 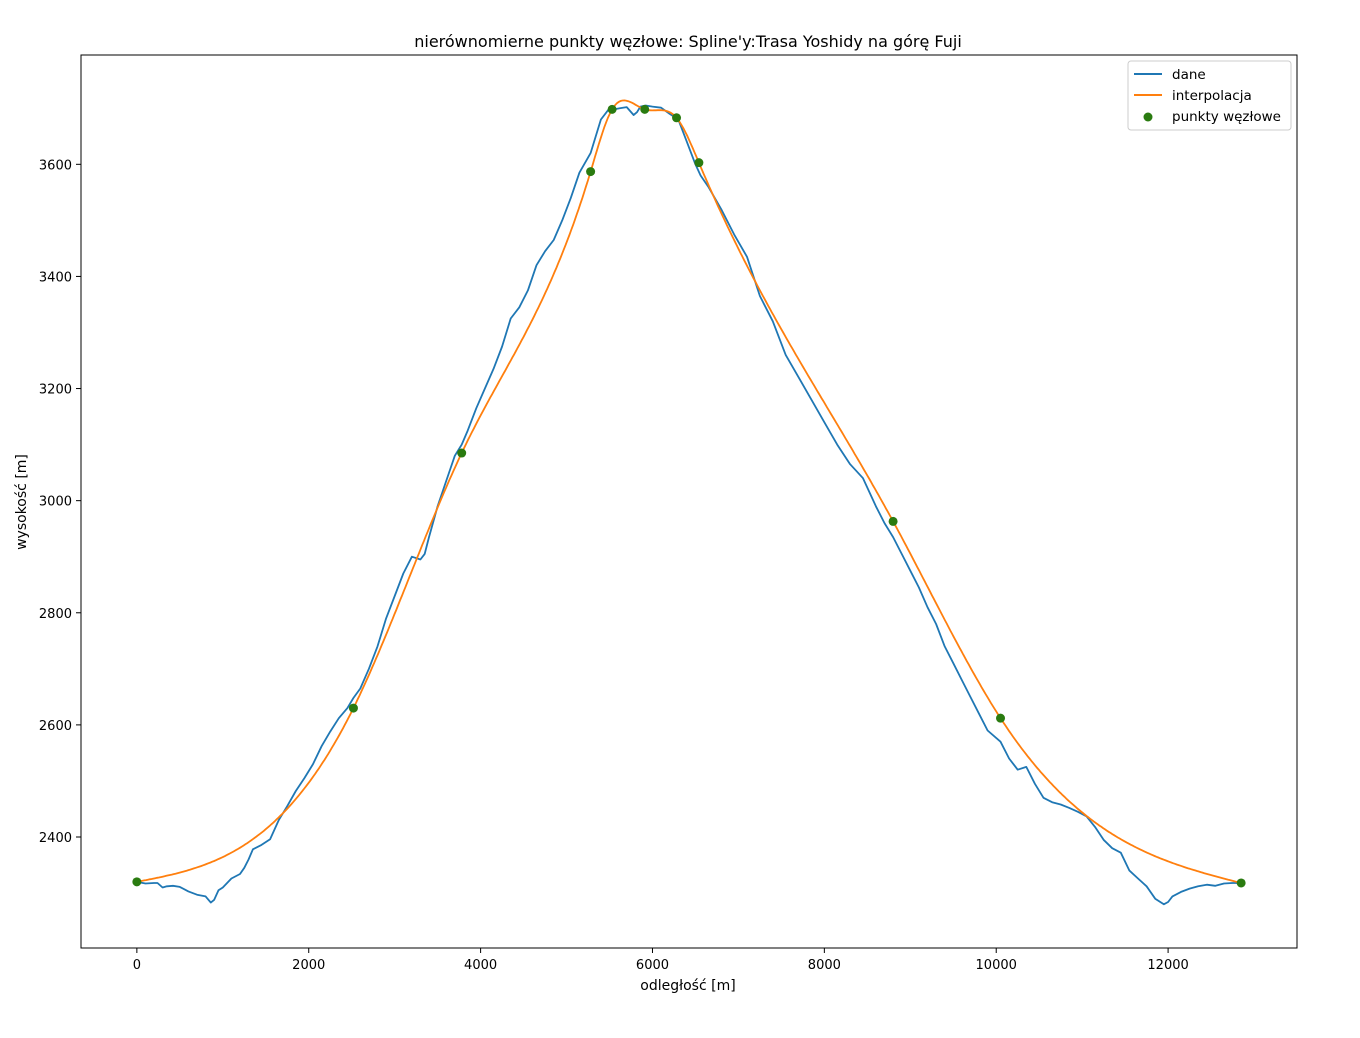 I want to click on y-tick-label: 2600, so click(x=55, y=726).